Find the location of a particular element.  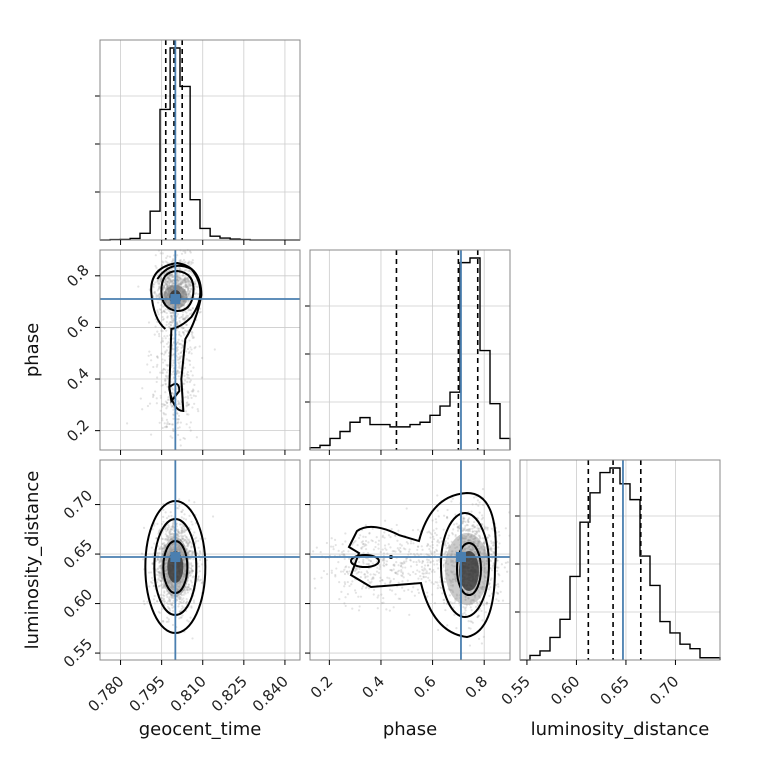

x-tick-label: 0.840 is located at coordinates (270, 693).